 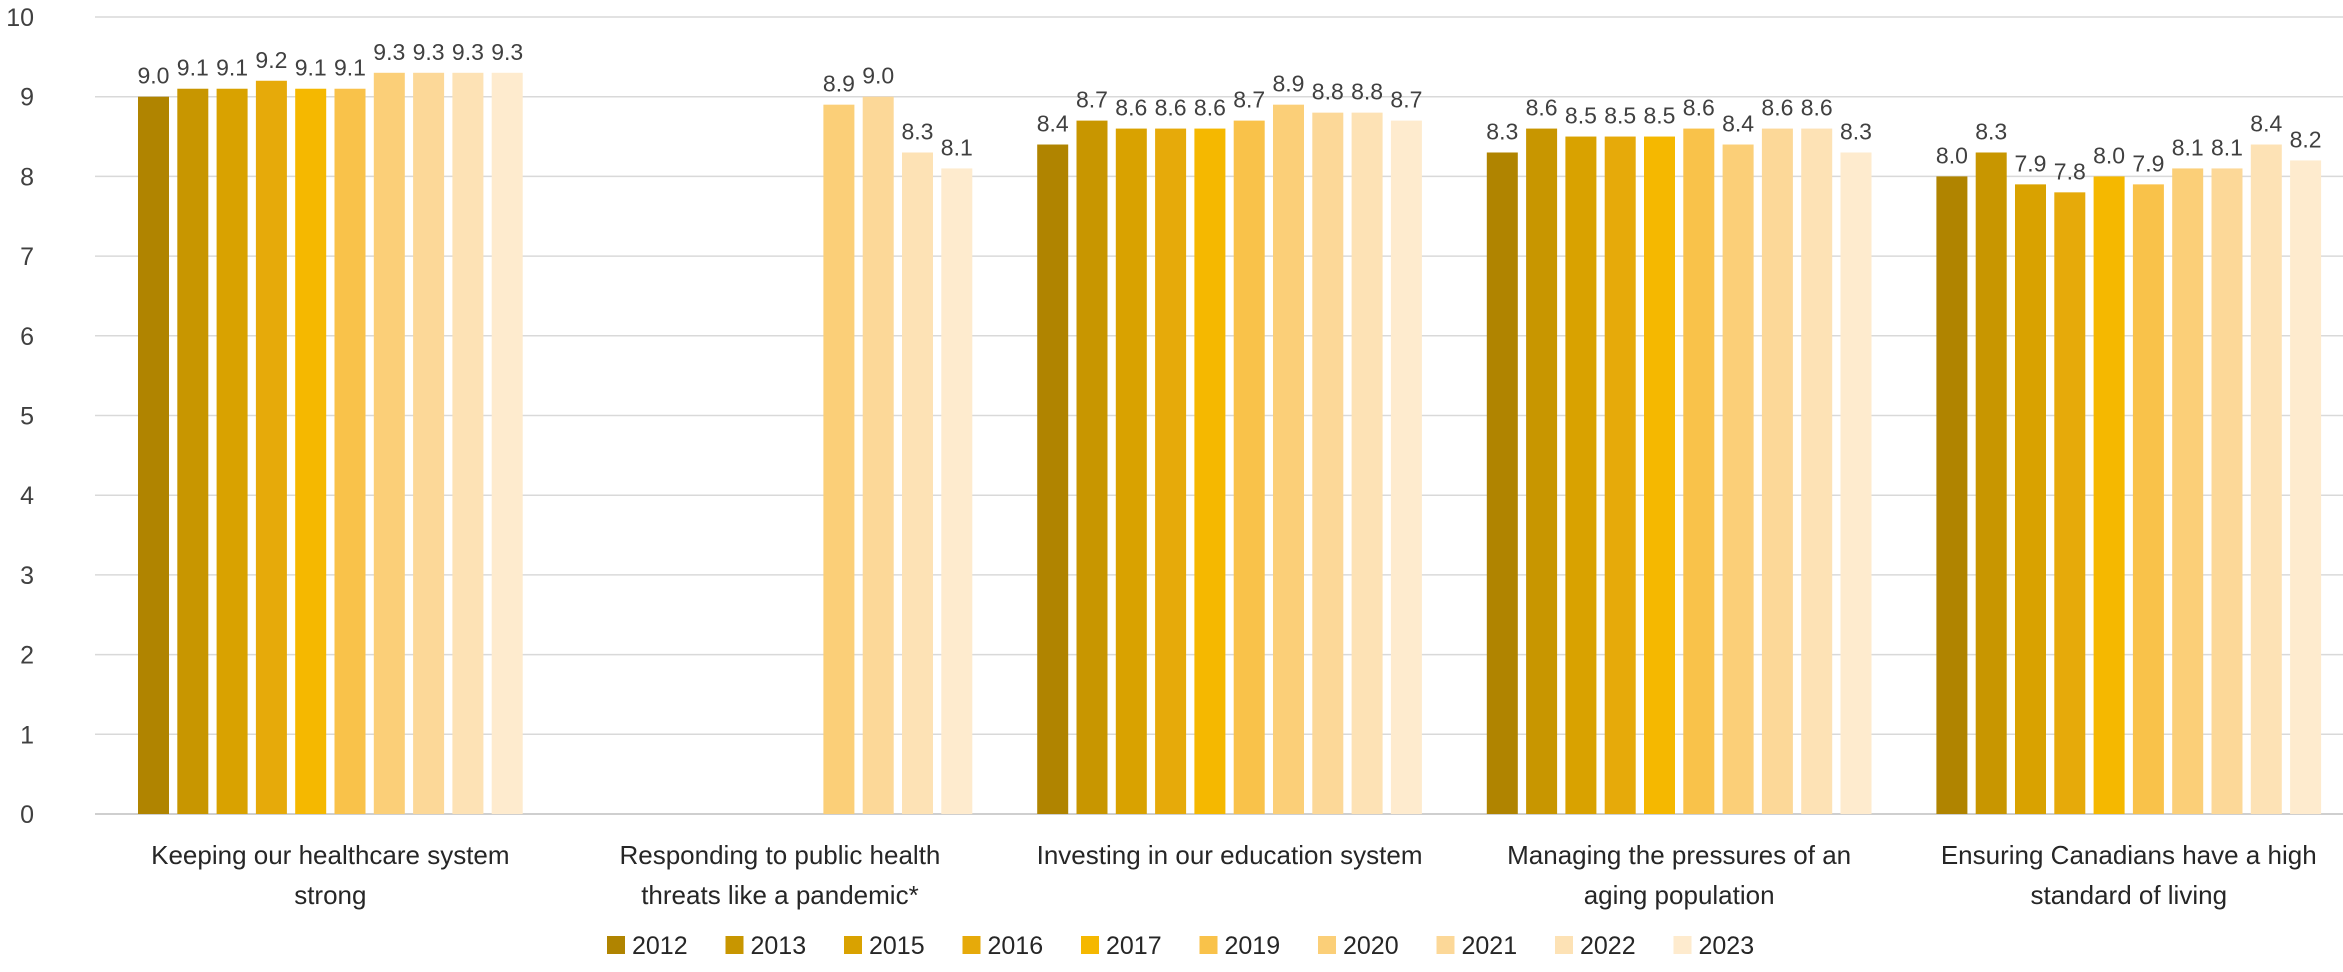 What do you see at coordinates (779, 946) in the screenshot?
I see `legend-label: 2013` at bounding box center [779, 946].